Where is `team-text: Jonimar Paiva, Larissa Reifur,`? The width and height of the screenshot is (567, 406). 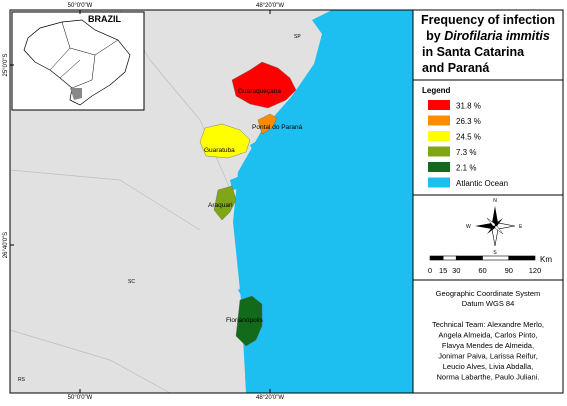 team-text: Jonimar Paiva, Larissa Reifur, is located at coordinates (488, 356).